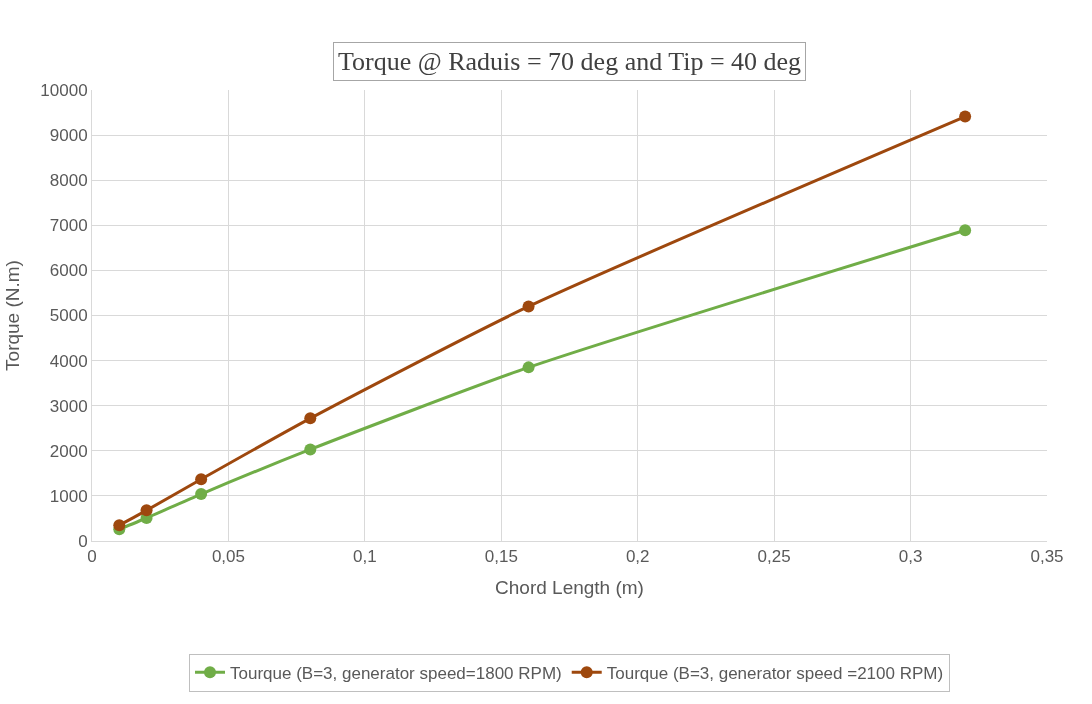 The height and width of the screenshot is (704, 1092). I want to click on y-axis-title: Torque (N.m), so click(13, 315).